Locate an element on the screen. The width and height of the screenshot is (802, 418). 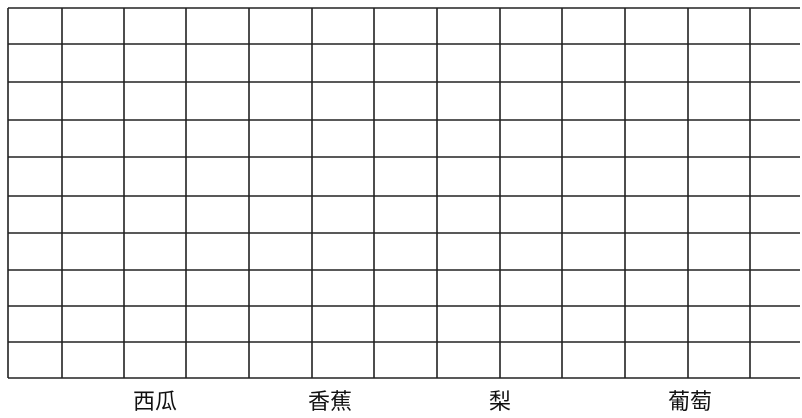
category-label: 葡萄 is located at coordinates (690, 402).